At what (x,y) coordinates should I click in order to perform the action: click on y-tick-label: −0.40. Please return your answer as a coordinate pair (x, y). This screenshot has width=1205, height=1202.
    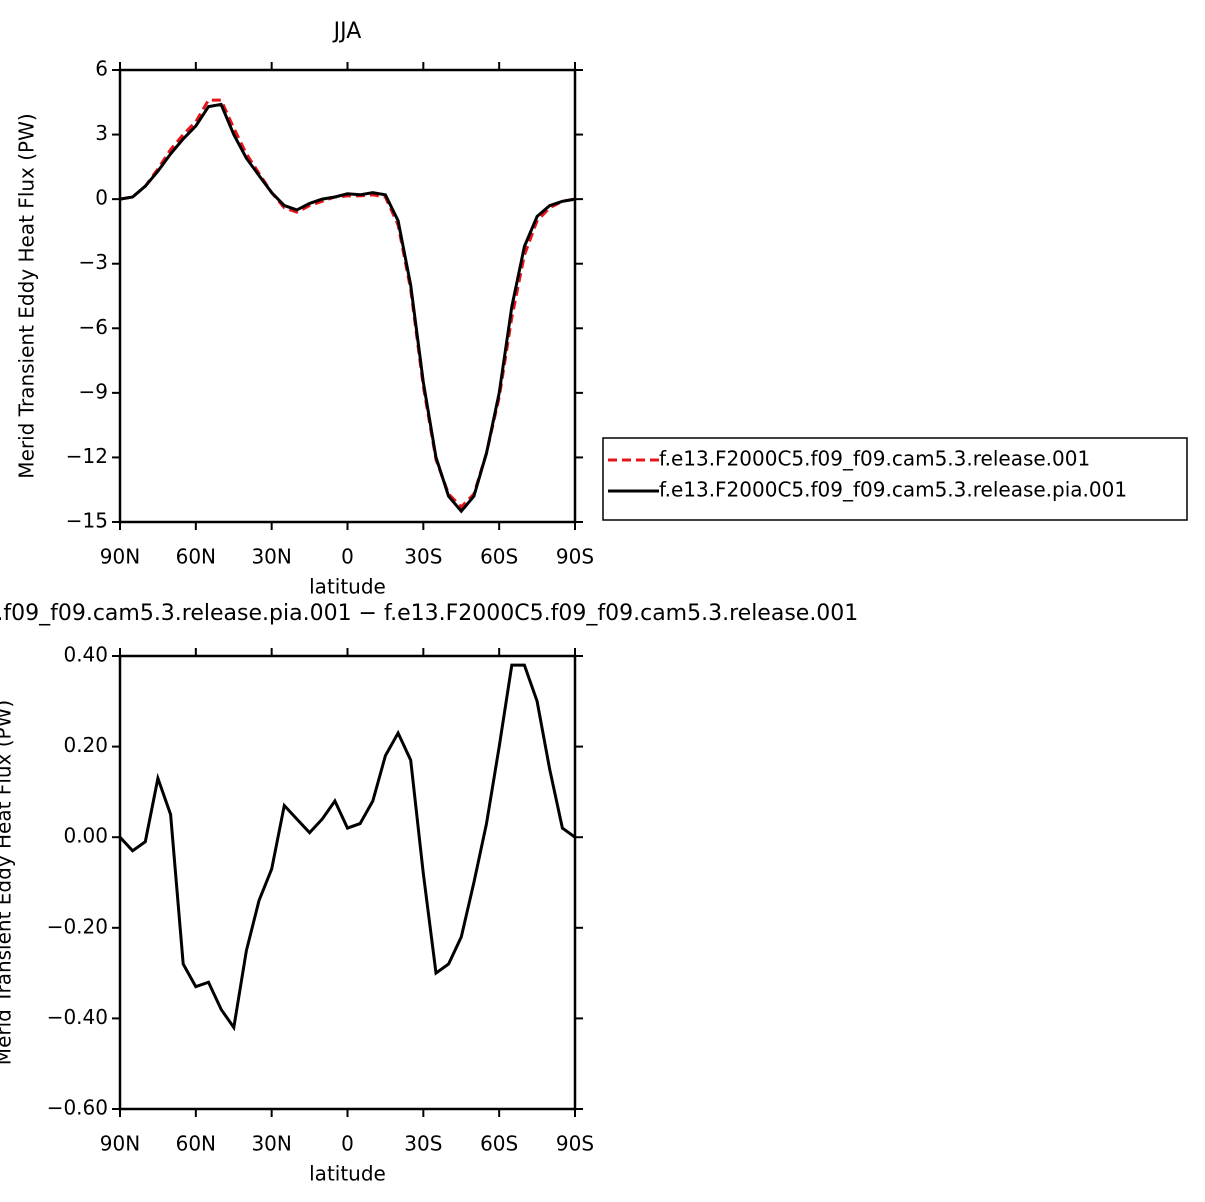
    Looking at the image, I should click on (77, 1017).